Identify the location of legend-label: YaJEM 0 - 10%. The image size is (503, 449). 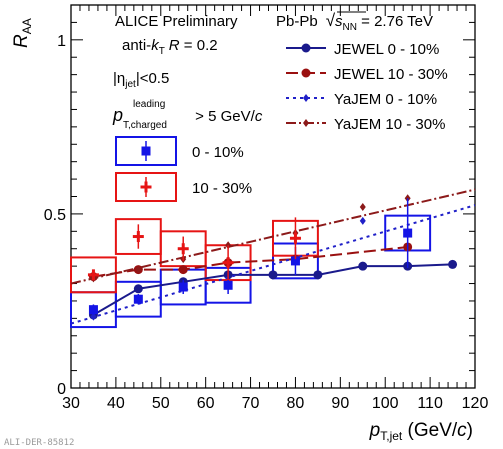
(385, 99).